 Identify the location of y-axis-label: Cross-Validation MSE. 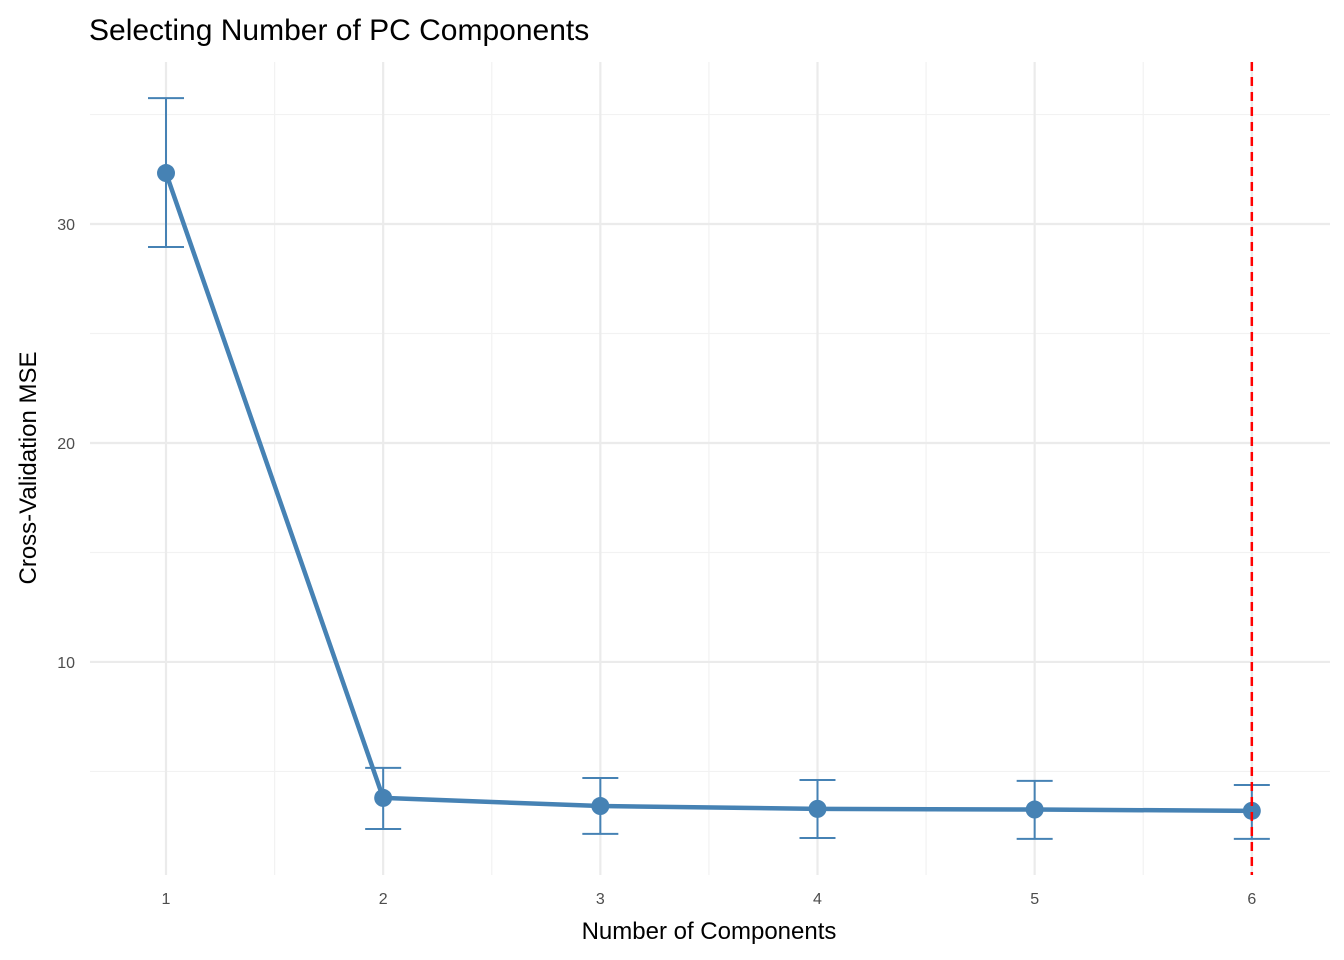
(28, 468).